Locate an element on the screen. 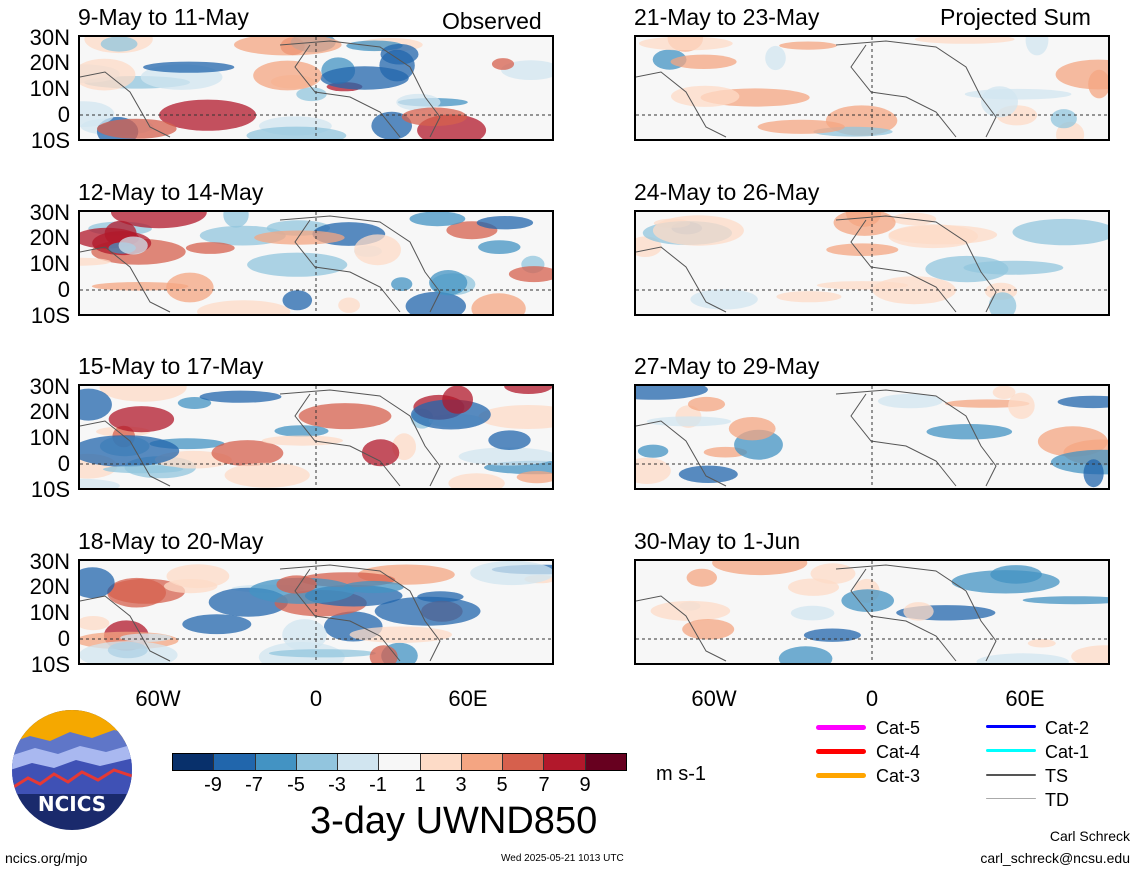 The height and width of the screenshot is (872, 1135). lat-label: 0 is located at coordinates (63, 463).